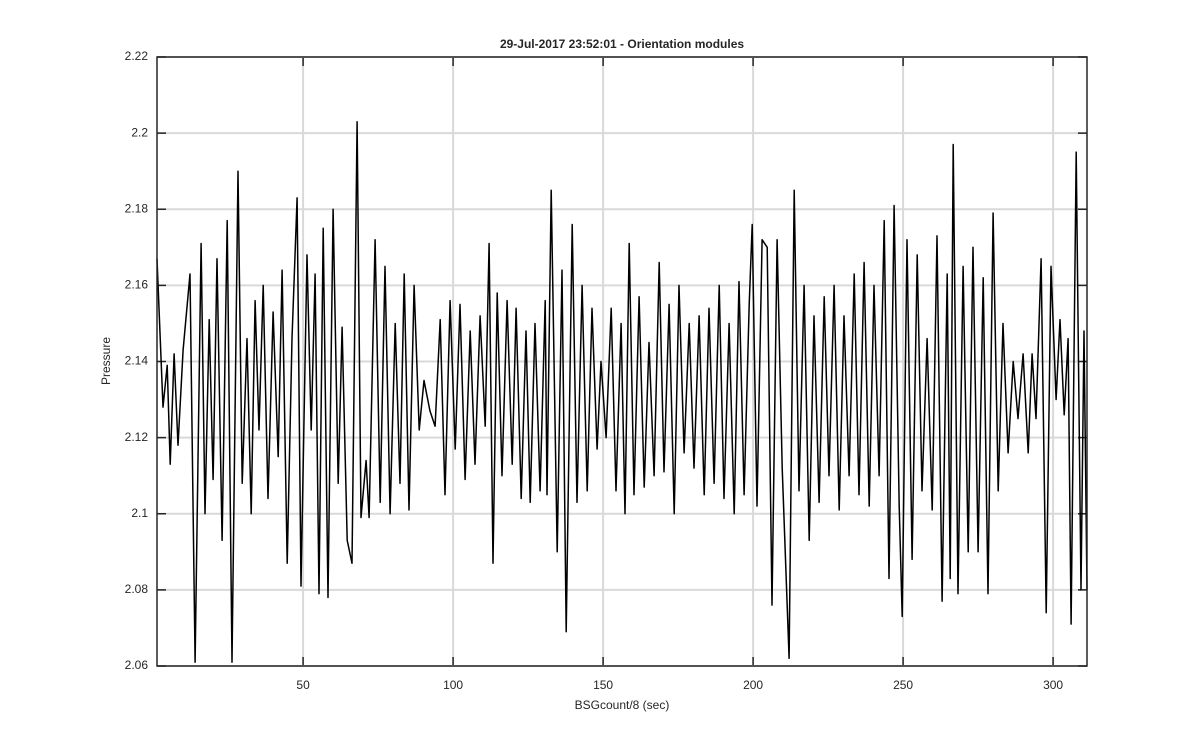 This screenshot has width=1200, height=750. Describe the element at coordinates (137, 56) in the screenshot. I see `y-tick-label: 2.22` at that location.